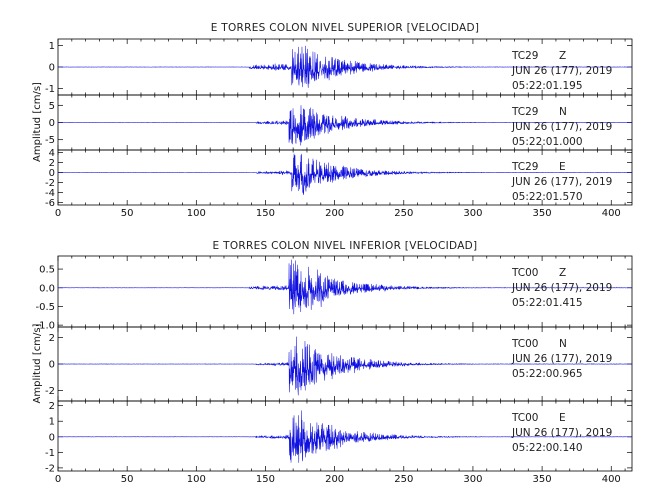 This screenshot has width=650, height=500. I want to click on y-tick-label: -1.0, so click(45, 326).